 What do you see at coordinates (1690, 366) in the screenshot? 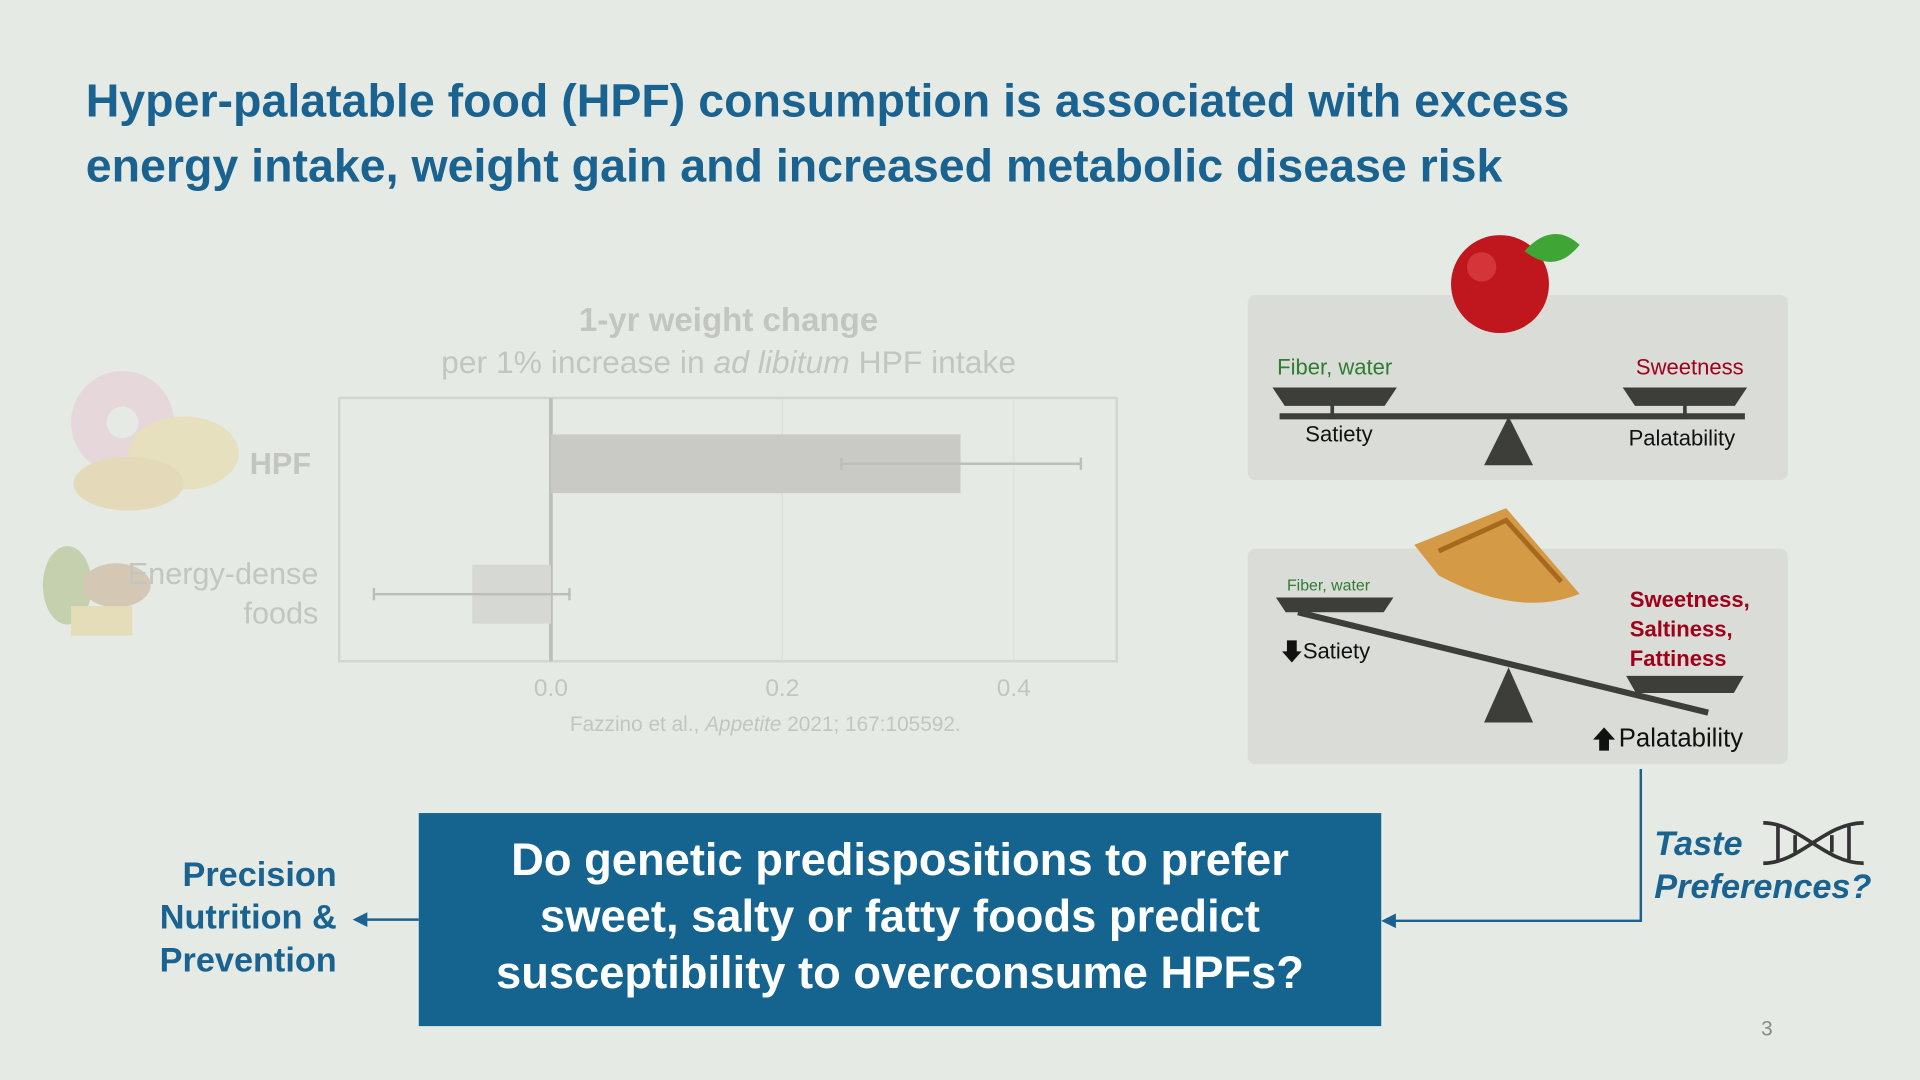
I see `right-label: Sweetness` at bounding box center [1690, 366].